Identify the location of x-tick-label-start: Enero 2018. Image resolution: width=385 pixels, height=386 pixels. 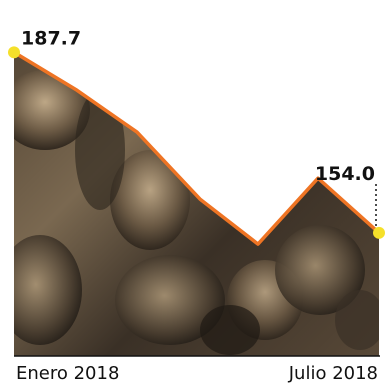
(67, 373).